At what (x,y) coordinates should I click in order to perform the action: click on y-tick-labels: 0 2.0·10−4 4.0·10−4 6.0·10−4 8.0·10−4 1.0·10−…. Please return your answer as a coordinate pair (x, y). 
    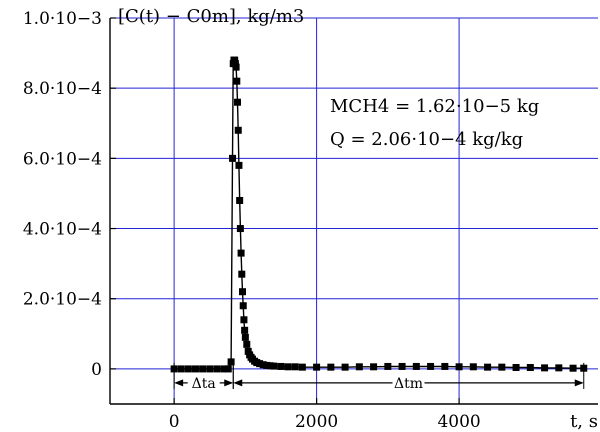
    Looking at the image, I should click on (62, 194).